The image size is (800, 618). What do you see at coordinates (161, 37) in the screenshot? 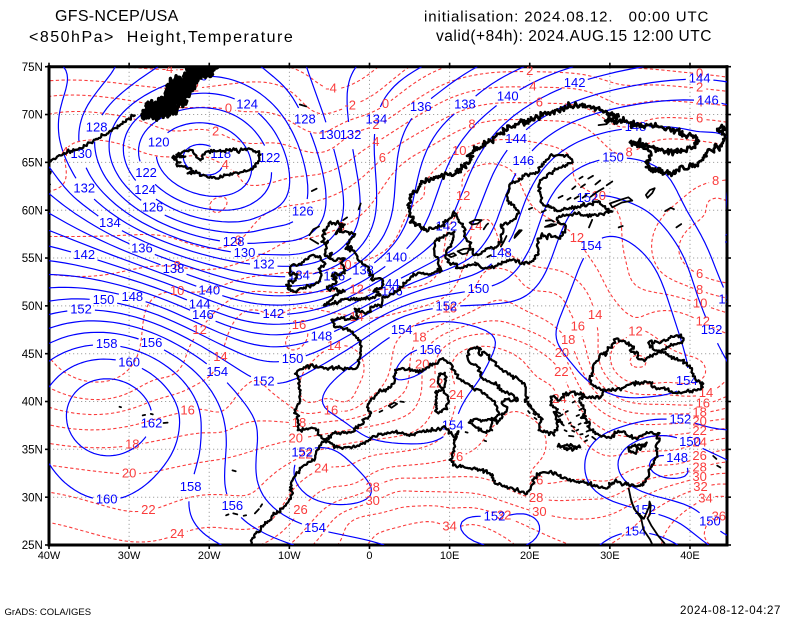
I see `svg-text: <850hPa> Height,Temperature` at bounding box center [161, 37].